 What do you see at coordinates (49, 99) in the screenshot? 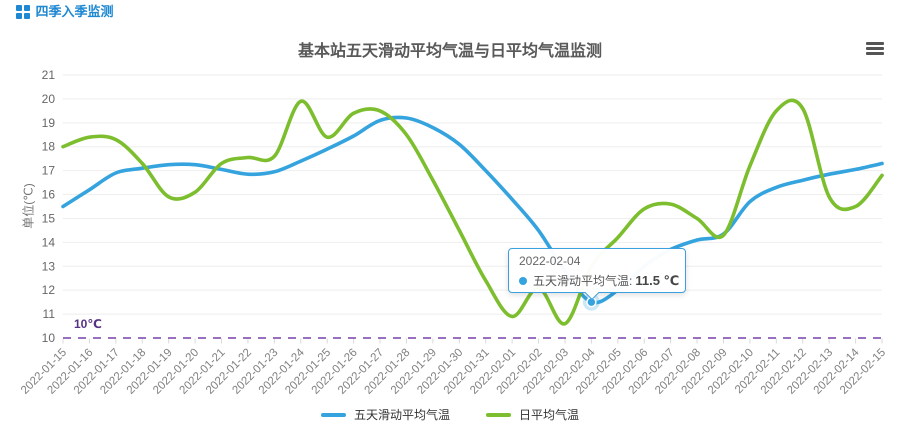
I see `y-axis-tick-label: 20` at bounding box center [49, 99].